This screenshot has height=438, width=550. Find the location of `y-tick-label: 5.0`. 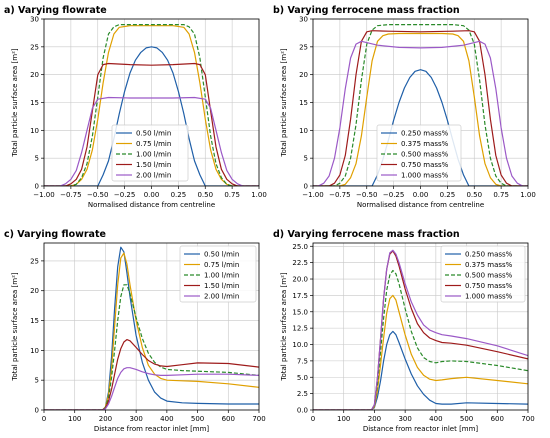

y-tick-label: 5.0 is located at coordinates (302, 378).